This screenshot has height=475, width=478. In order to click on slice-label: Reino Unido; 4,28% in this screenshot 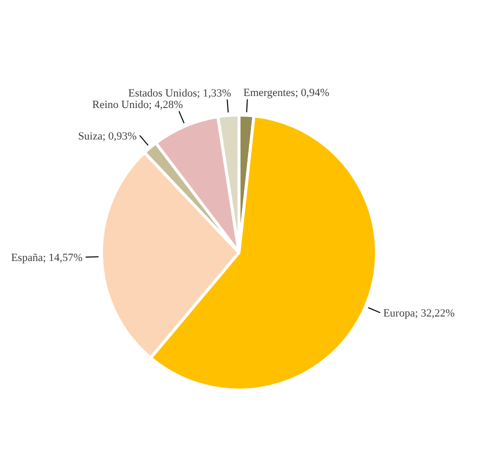, I will do `click(137, 105)`.